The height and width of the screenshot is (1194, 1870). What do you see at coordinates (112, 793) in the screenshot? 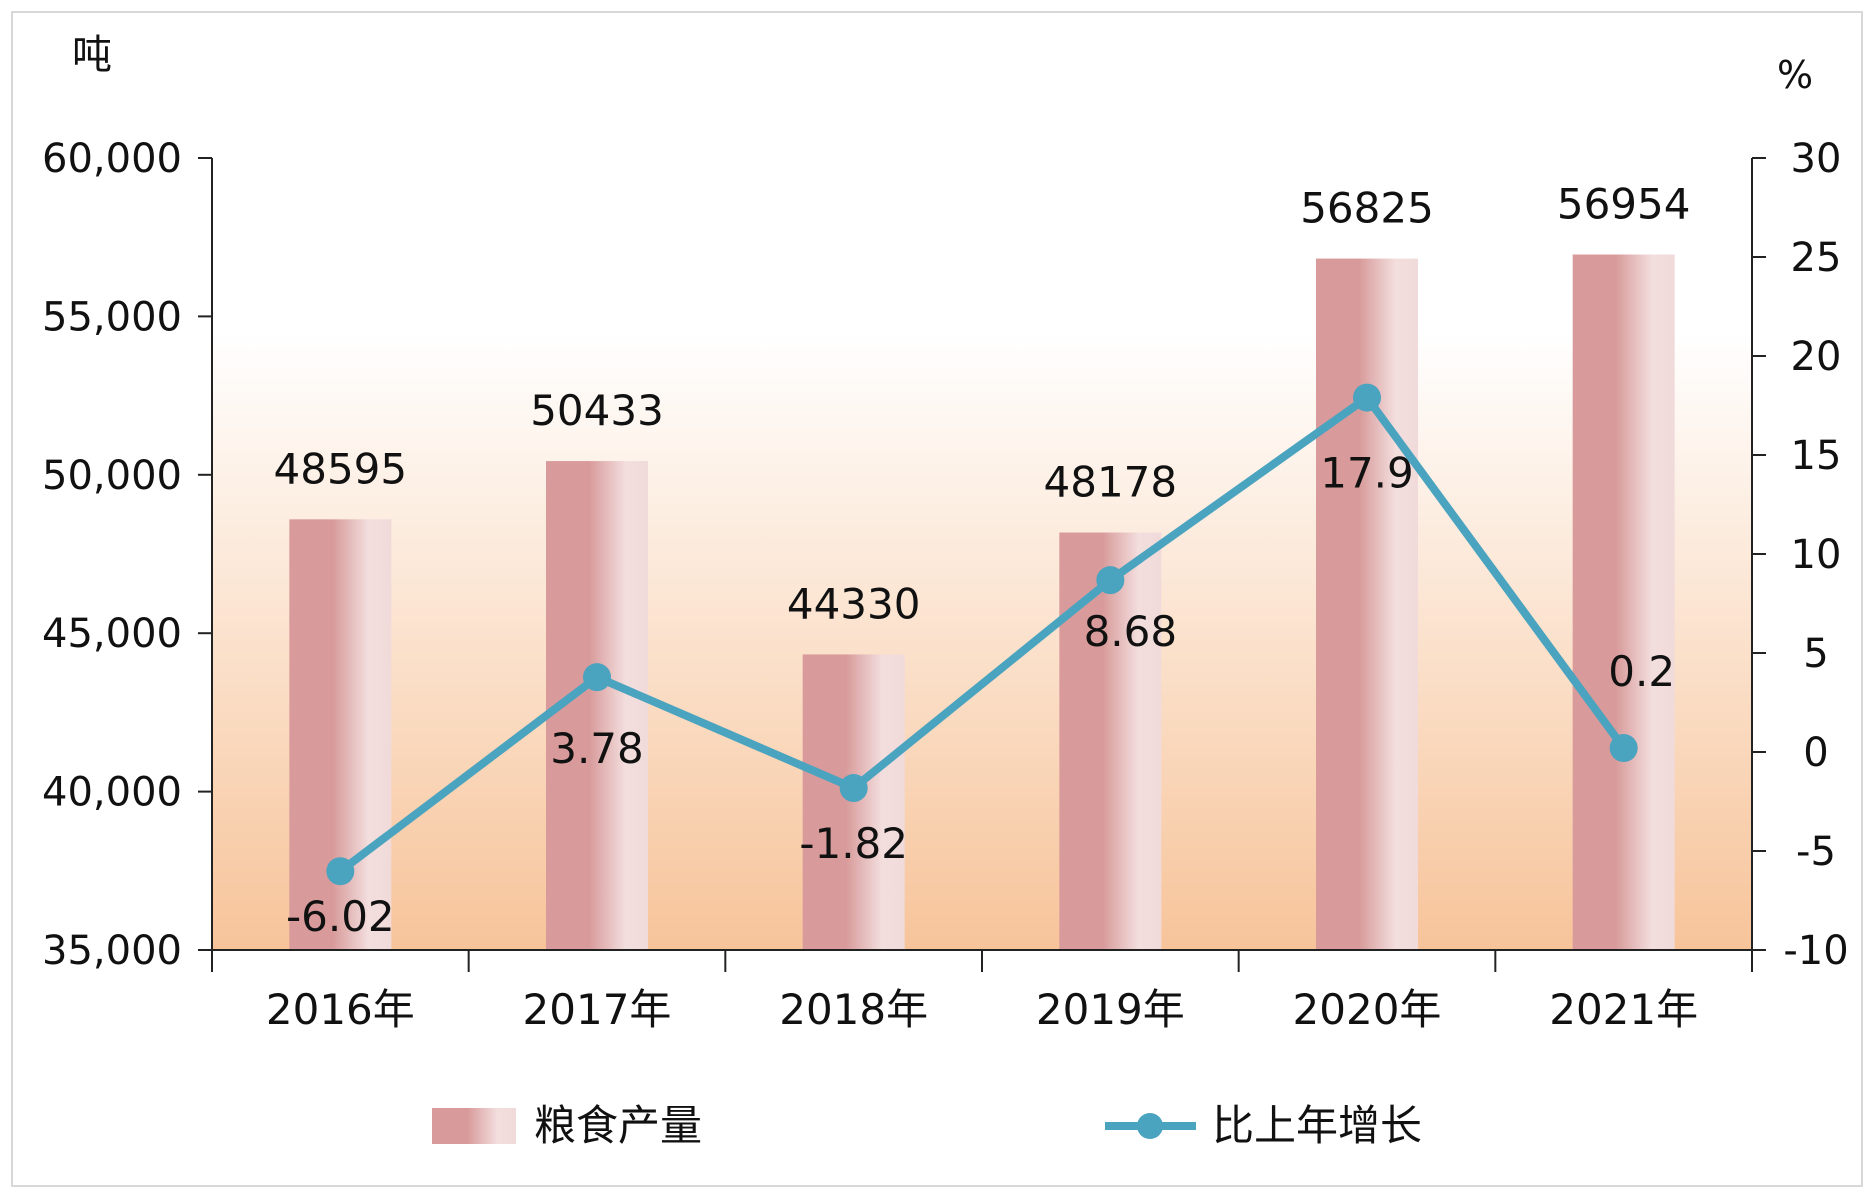
I see `y-left-tick-label: 40,000` at bounding box center [112, 793].